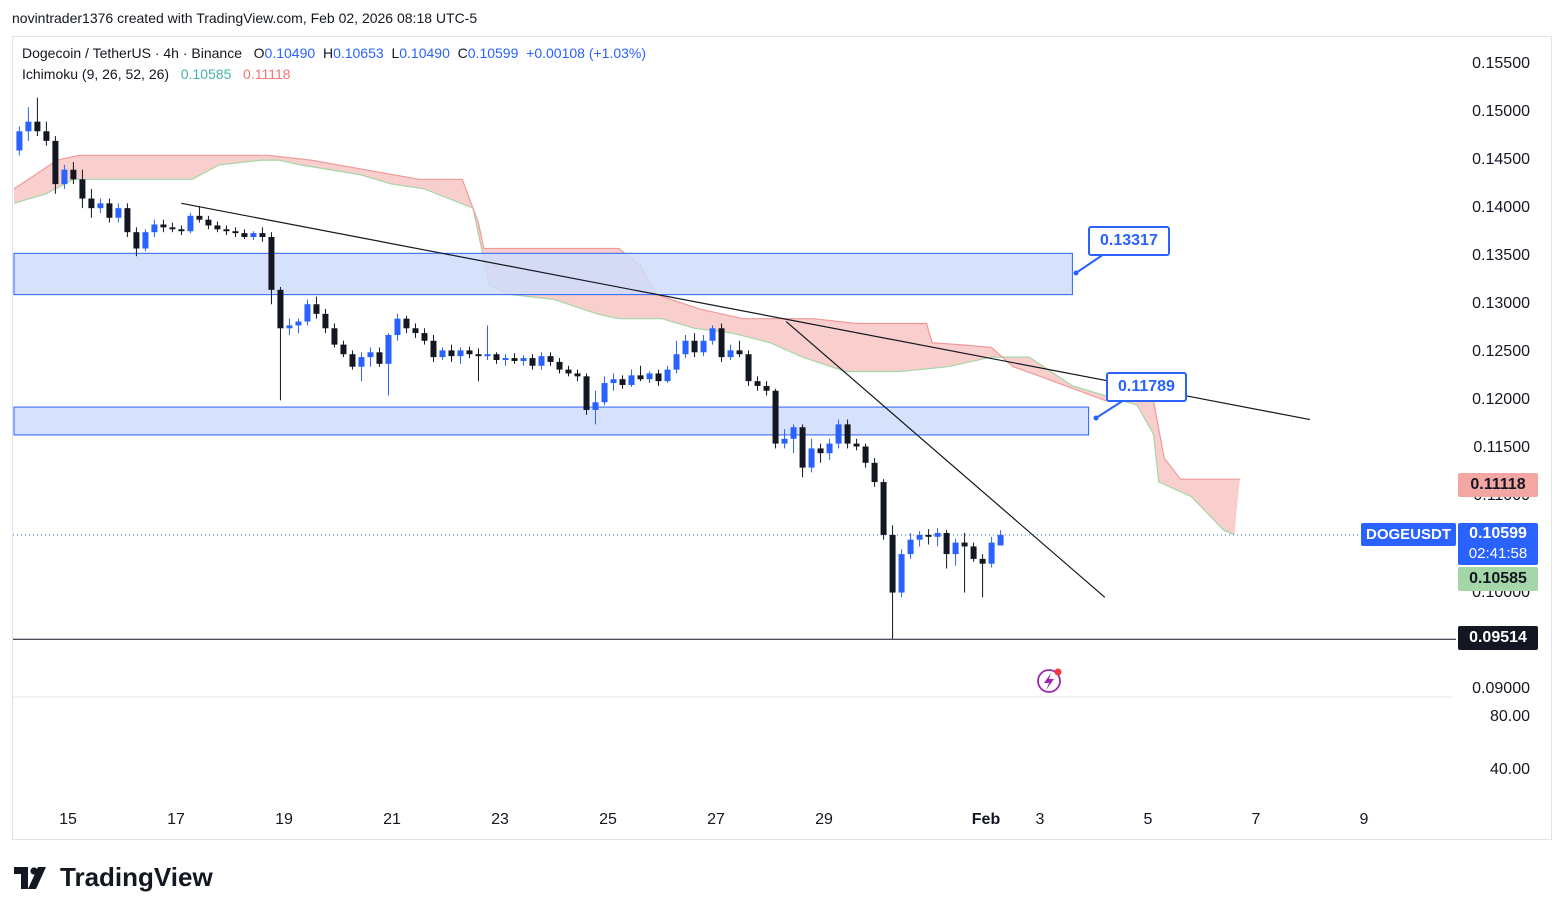 The image size is (1564, 916). What do you see at coordinates (392, 819) in the screenshot?
I see `time-tick: 21` at bounding box center [392, 819].